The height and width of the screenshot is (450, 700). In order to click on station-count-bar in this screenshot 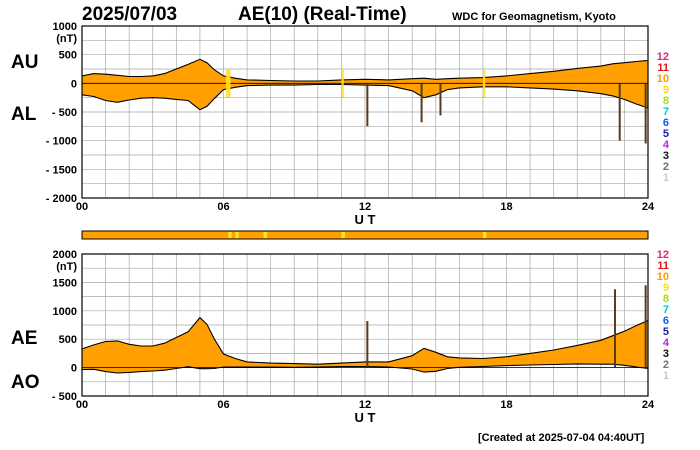, I will do `click(365, 235)`.